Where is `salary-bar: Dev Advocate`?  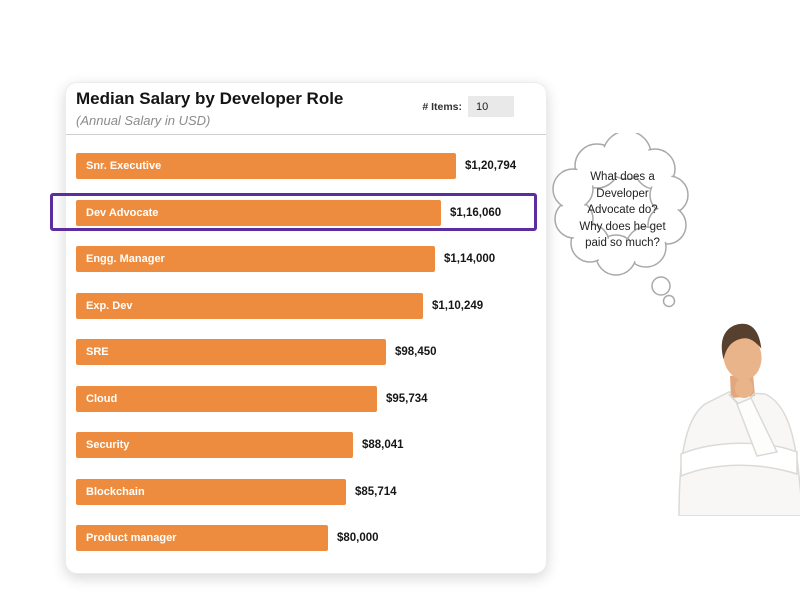 salary-bar: Dev Advocate is located at coordinates (258, 212).